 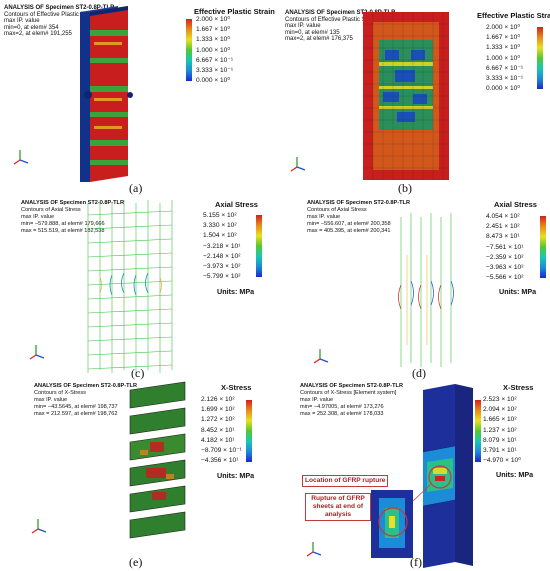 What do you see at coordinates (319, 39) in the screenshot?
I see `header-line: max=2, at elem# 176,375` at bounding box center [319, 39].